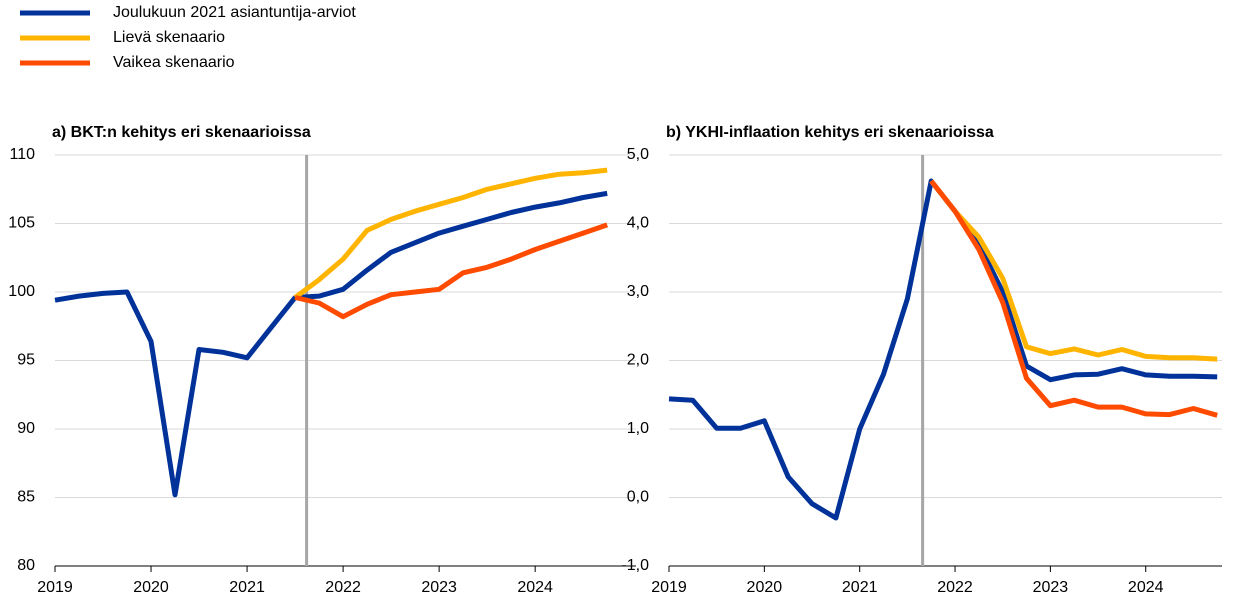 This screenshot has height=610, width=1240. Describe the element at coordinates (174, 62) in the screenshot. I see `legend-label: Vaikea skenaario` at that location.